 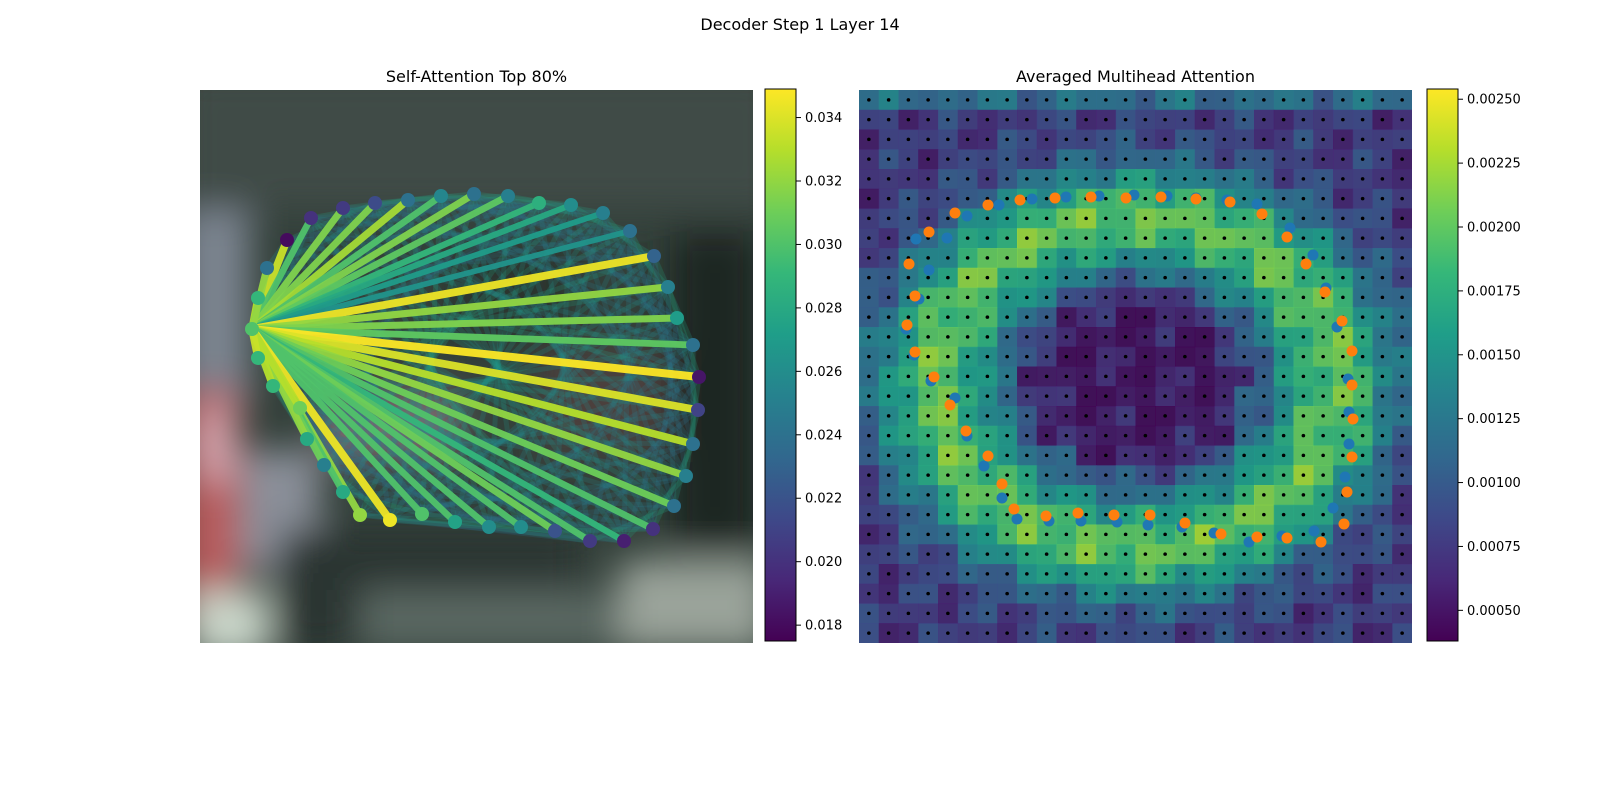 What do you see at coordinates (823, 182) in the screenshot?
I see `colorbar-tick-label: 0.032` at bounding box center [823, 182].